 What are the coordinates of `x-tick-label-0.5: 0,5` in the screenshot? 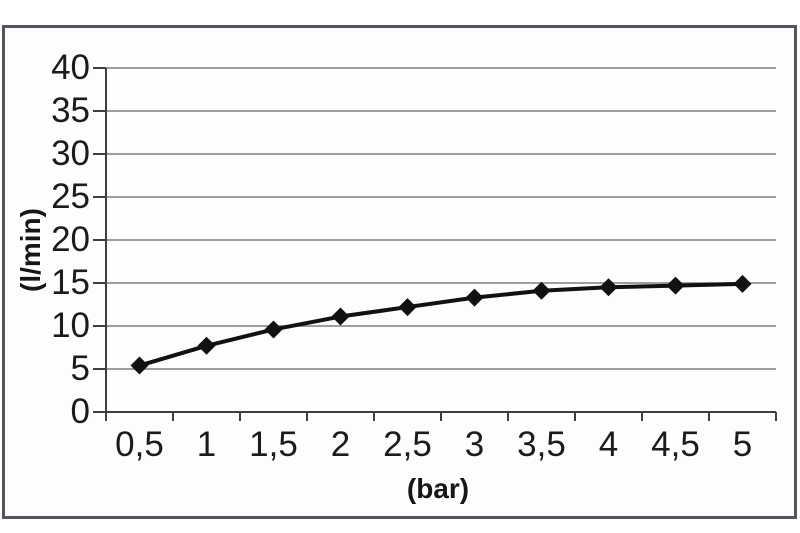 It's located at (139, 444).